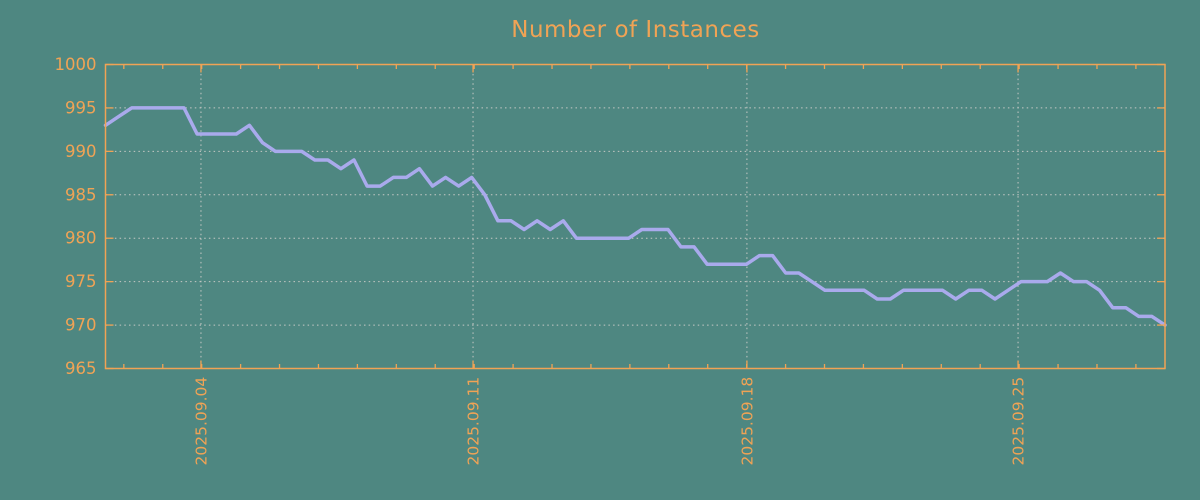 The height and width of the screenshot is (500, 1200). What do you see at coordinates (81, 194) in the screenshot?
I see `y-tick-label: 985` at bounding box center [81, 194].